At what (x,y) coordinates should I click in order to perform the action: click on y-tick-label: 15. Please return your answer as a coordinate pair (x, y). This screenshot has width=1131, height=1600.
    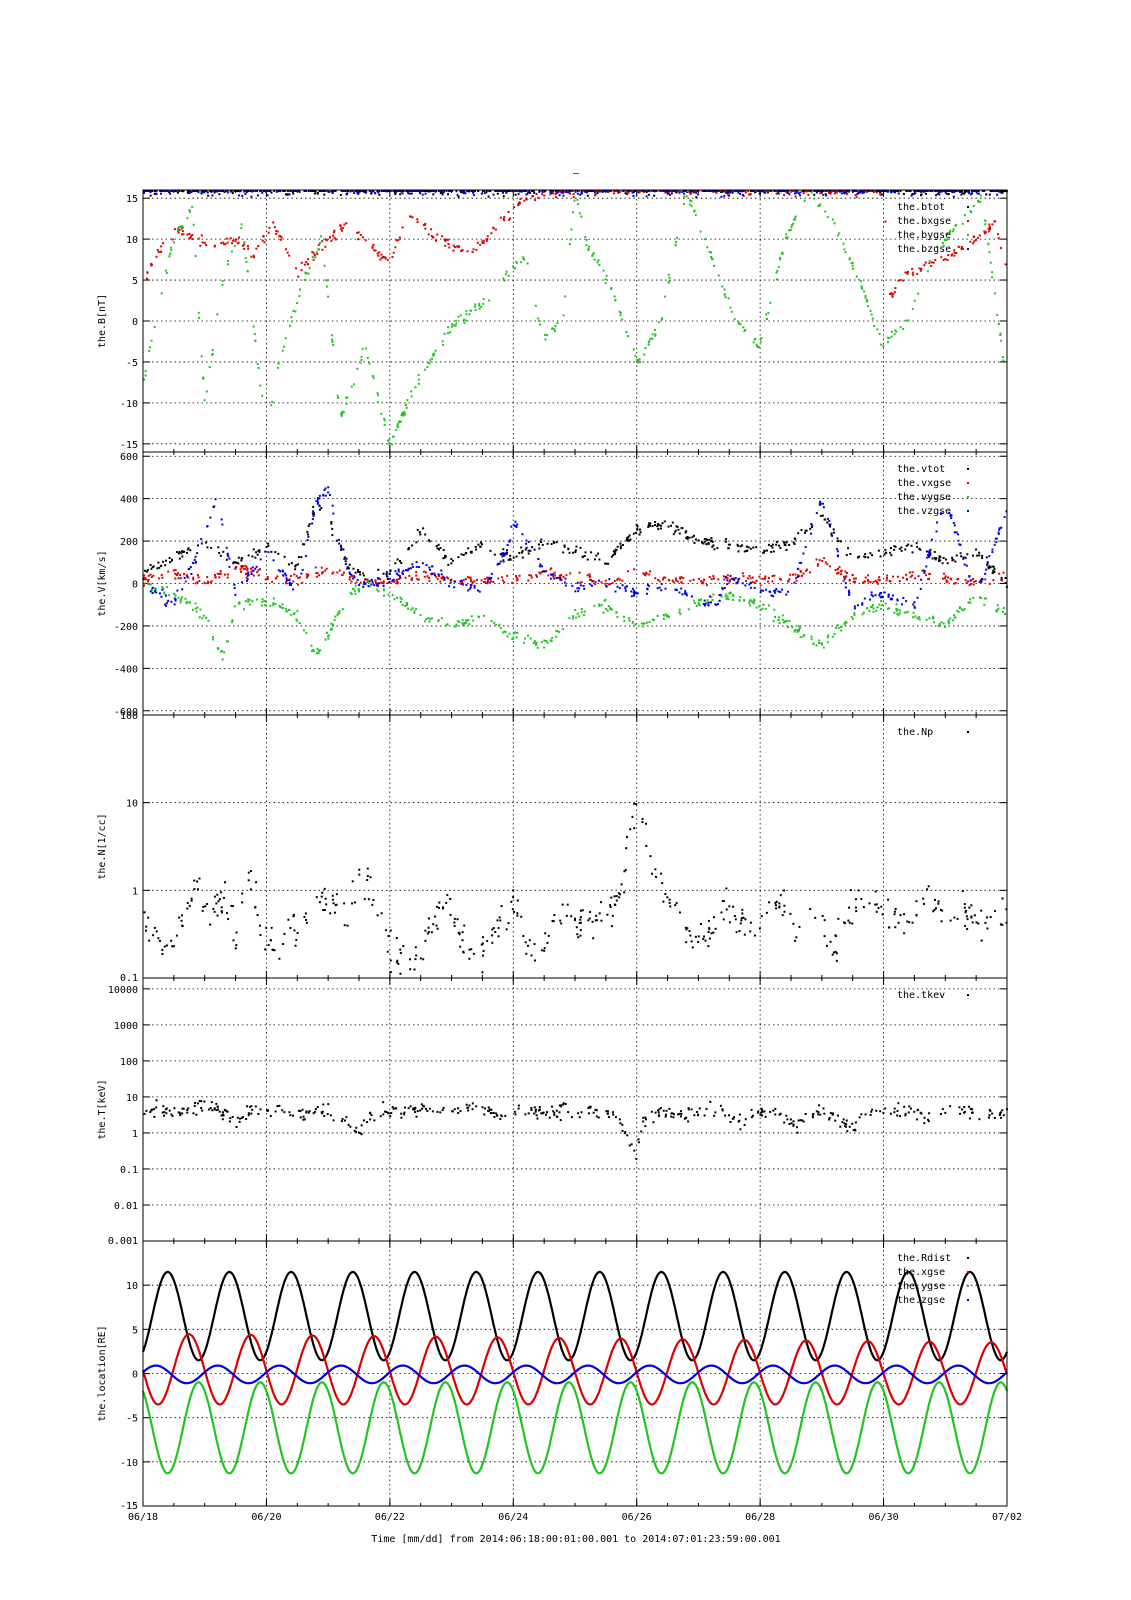
    Looking at the image, I should click on (132, 199).